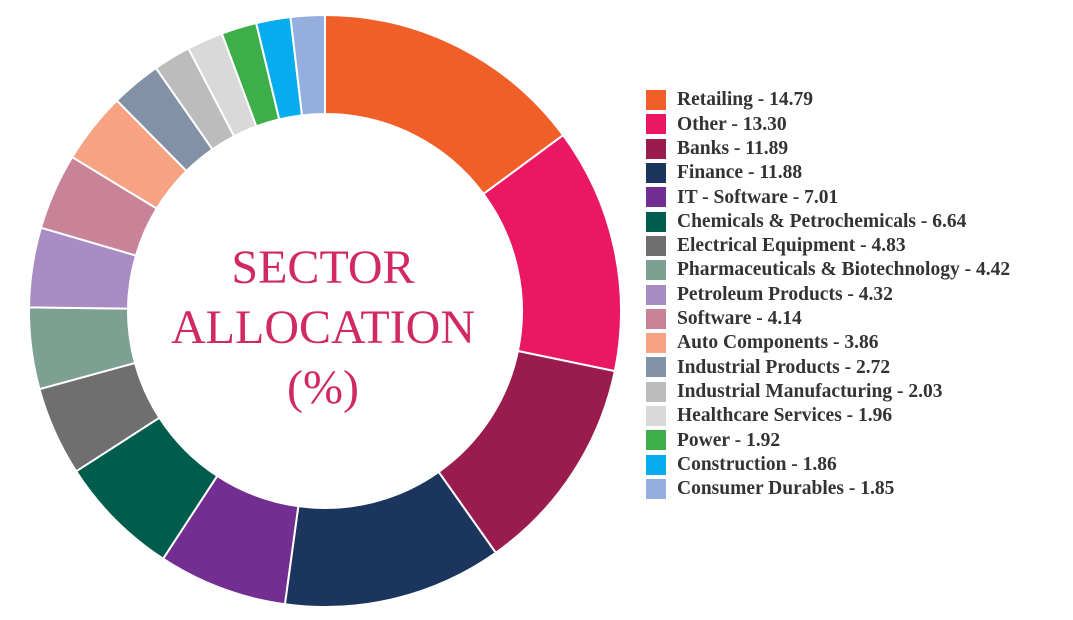 The width and height of the screenshot is (1073, 620). Describe the element at coordinates (322, 267) in the screenshot. I see `center-title-line-1: SECTOR` at that location.